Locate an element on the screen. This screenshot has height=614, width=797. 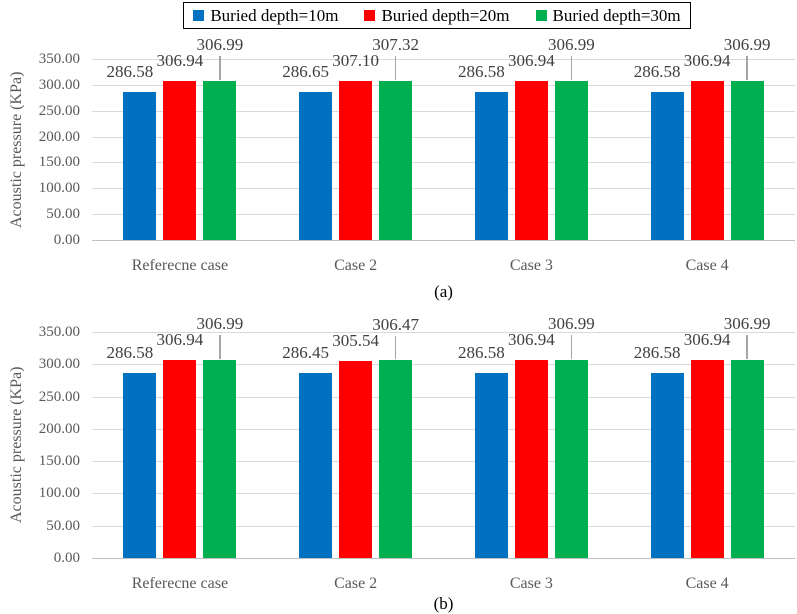
legend-item-buried-depth-30m: Buried depth=30m is located at coordinates (608, 15).